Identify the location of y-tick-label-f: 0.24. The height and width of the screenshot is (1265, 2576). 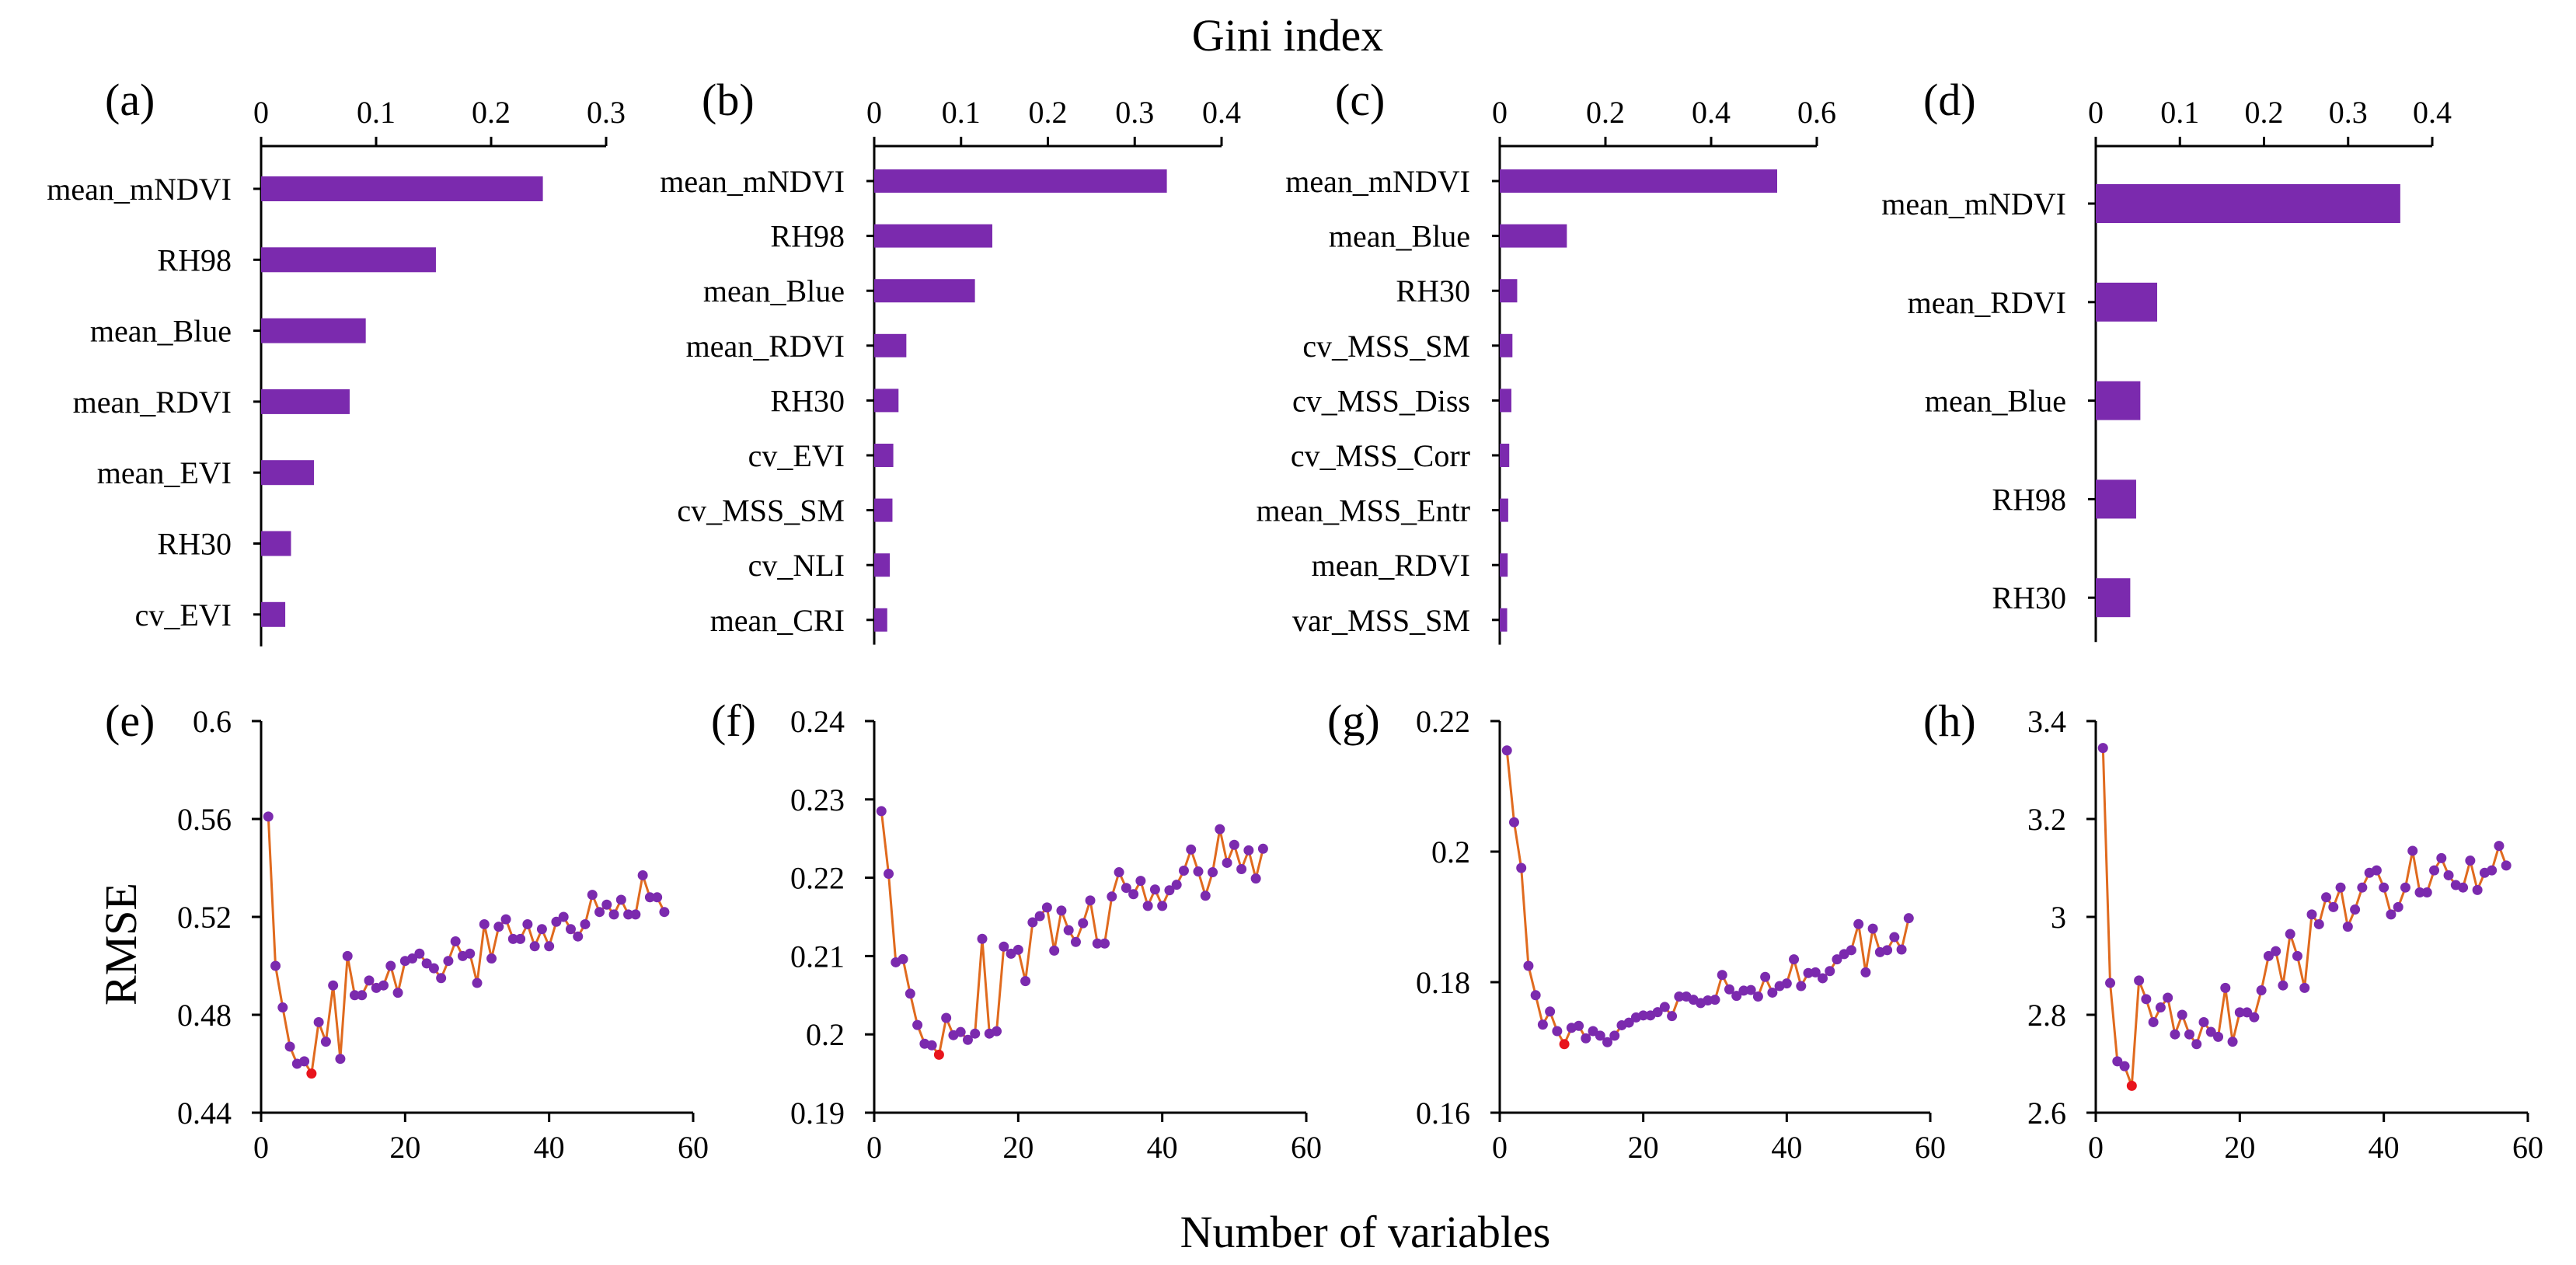
(817, 721).